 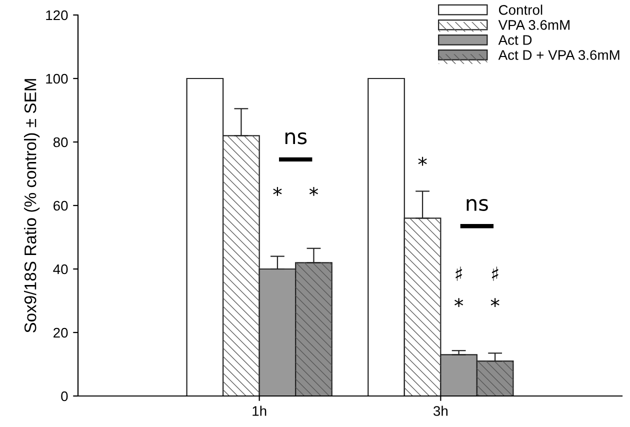 I want to click on legend-label: Act D + VPA 3.6mM, so click(x=559, y=55).